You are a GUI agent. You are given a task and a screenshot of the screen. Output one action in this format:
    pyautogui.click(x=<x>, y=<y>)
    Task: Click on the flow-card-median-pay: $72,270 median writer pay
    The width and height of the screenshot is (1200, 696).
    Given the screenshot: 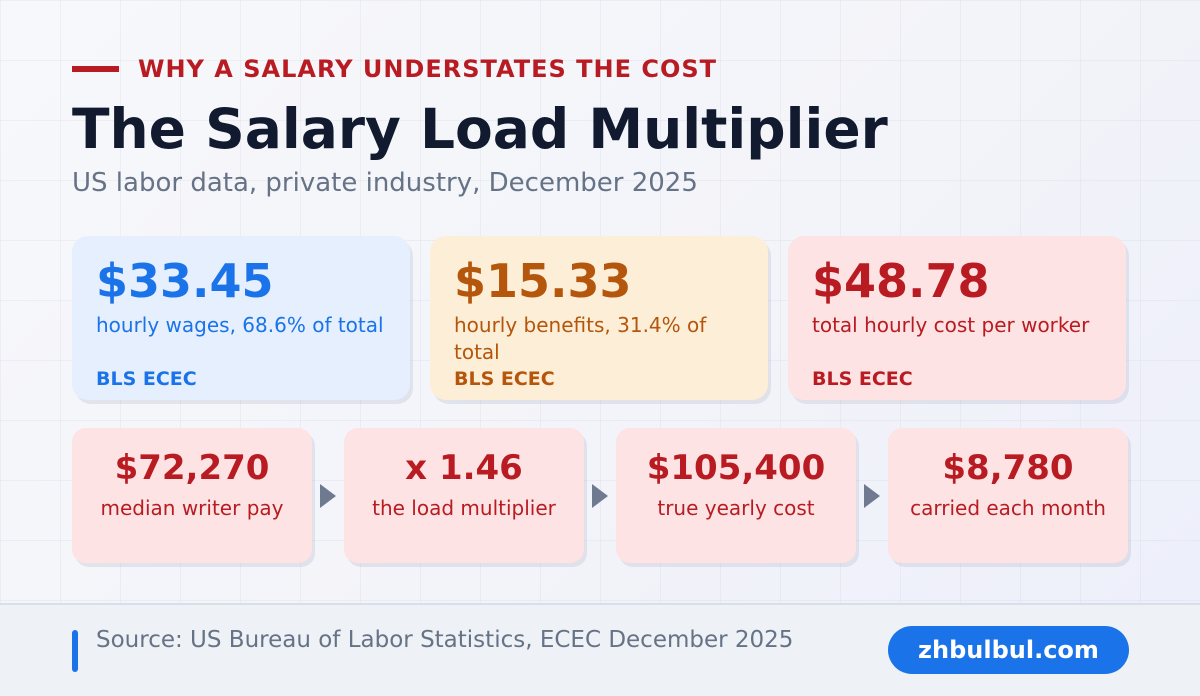 What is the action you would take?
    pyautogui.click(x=192, y=495)
    